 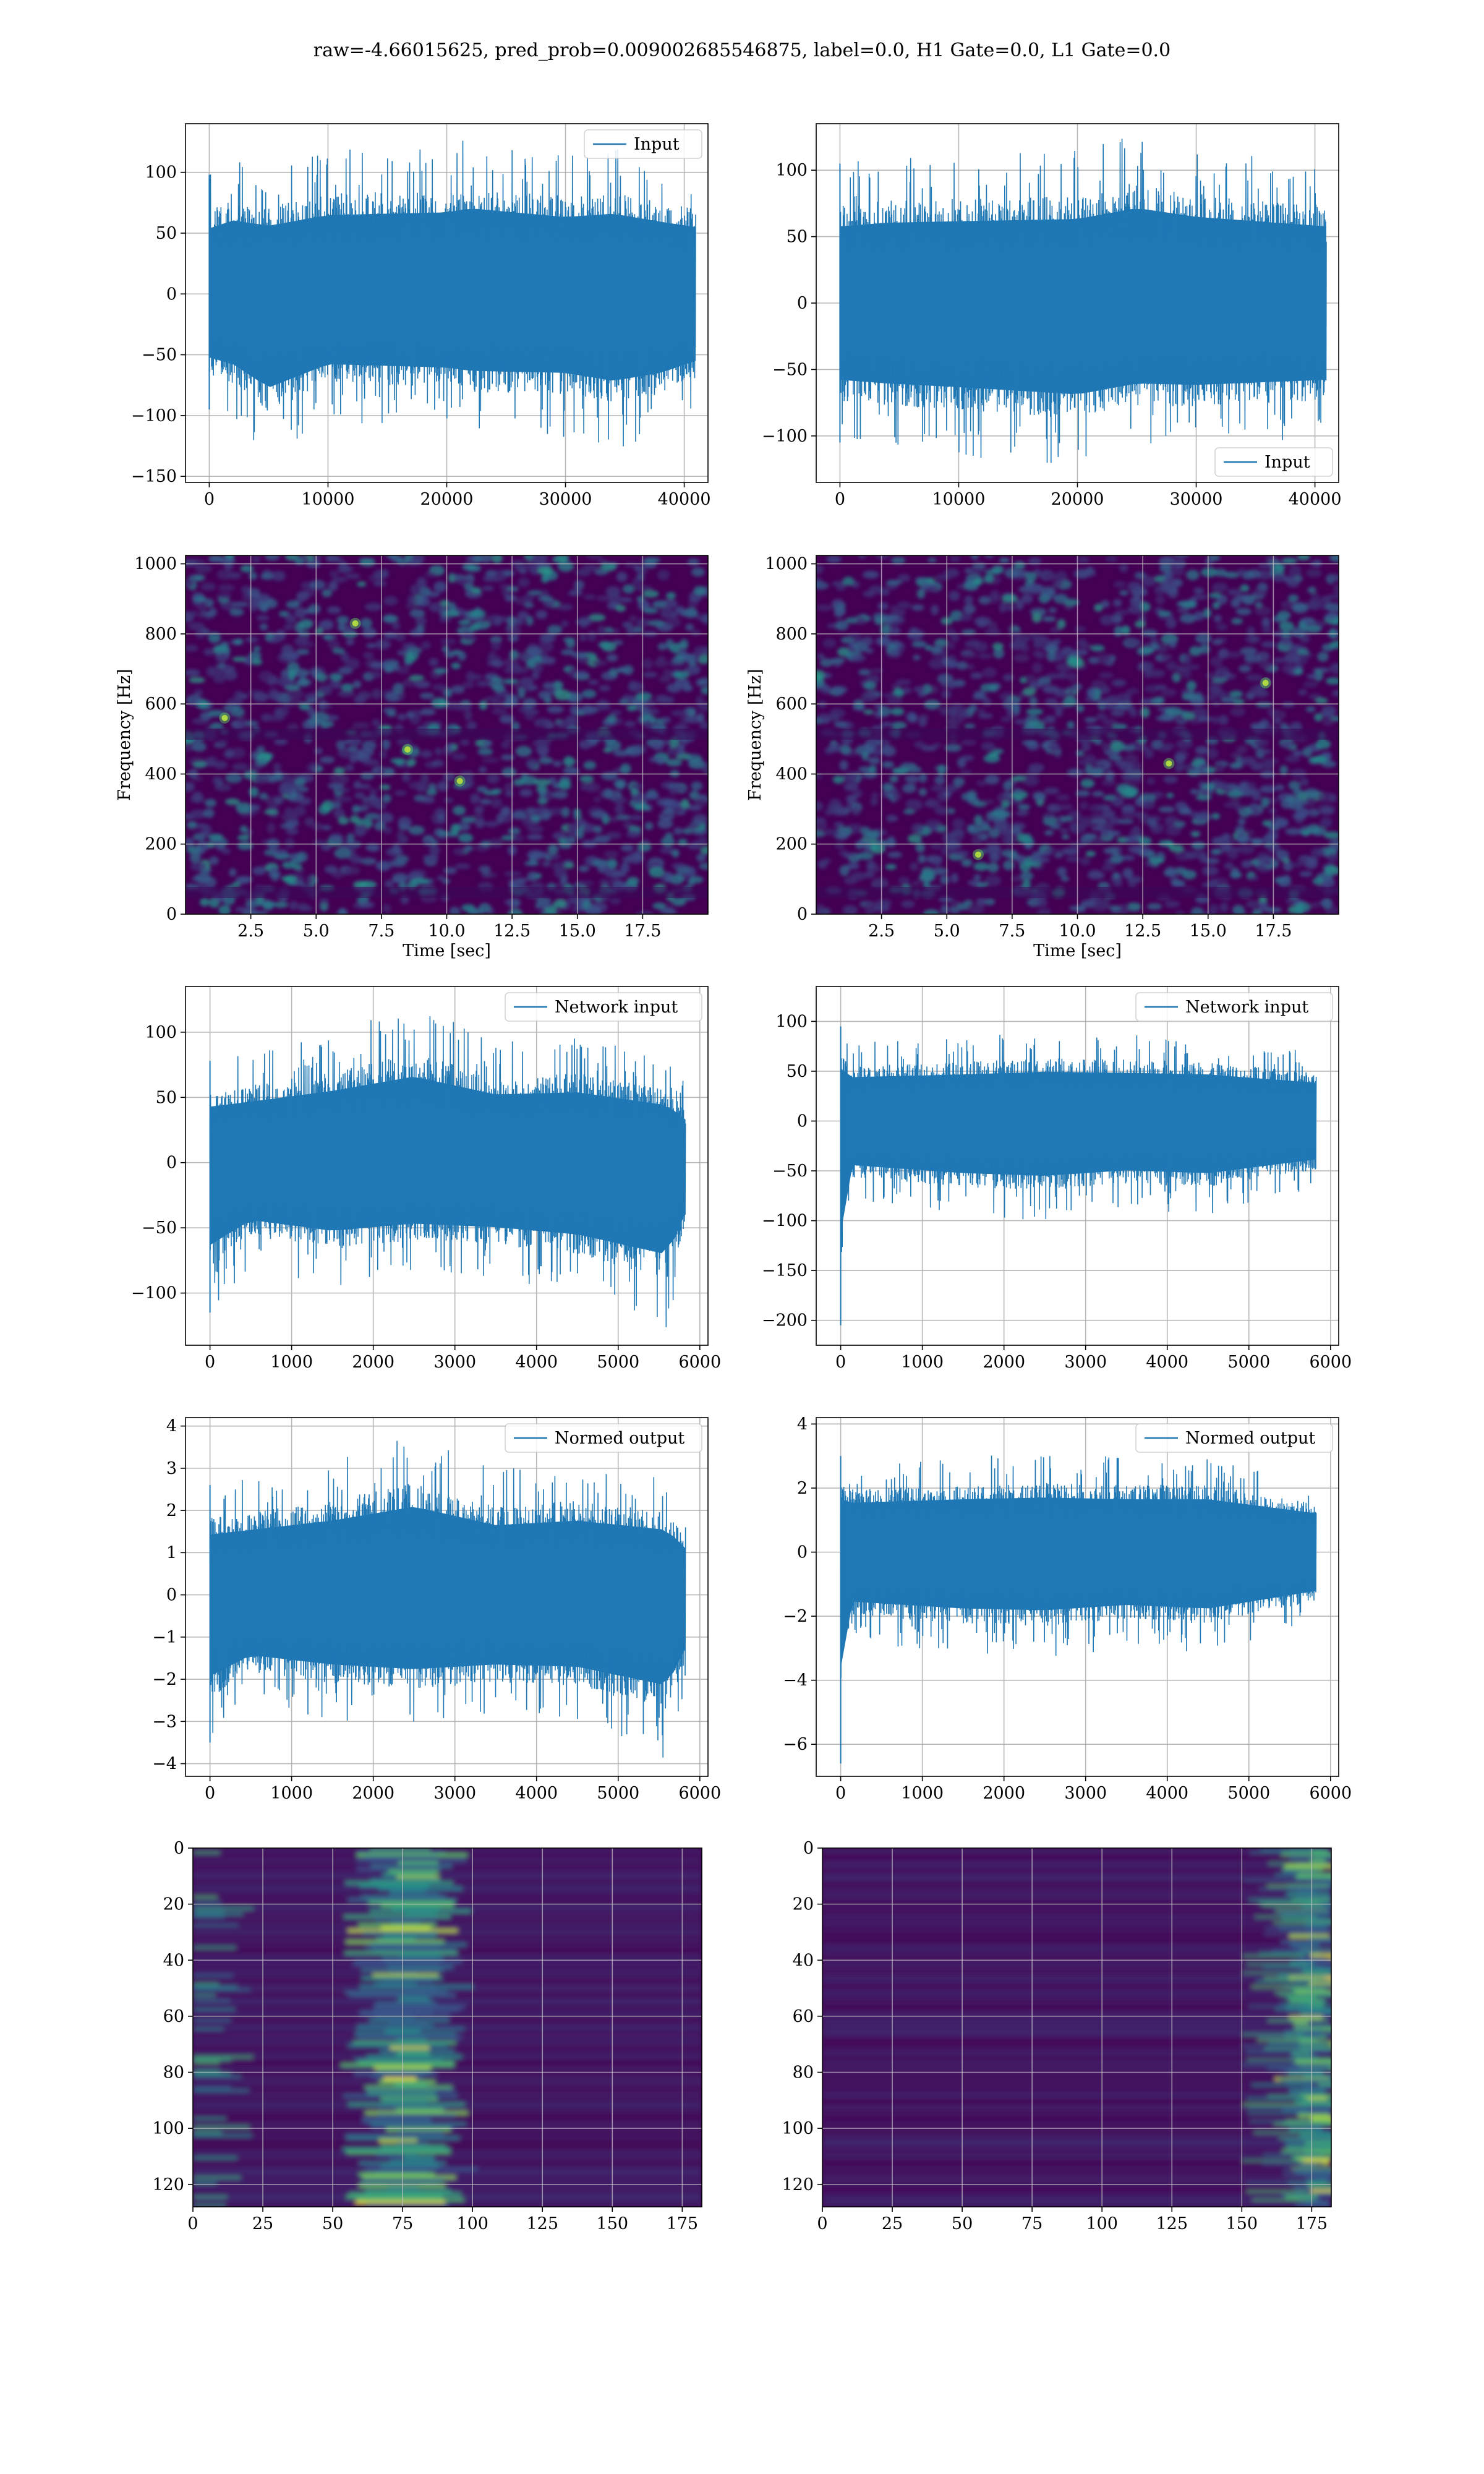 What do you see at coordinates (802, 303) in the screenshot?
I see `l1-input-y-tick-label: 0` at bounding box center [802, 303].